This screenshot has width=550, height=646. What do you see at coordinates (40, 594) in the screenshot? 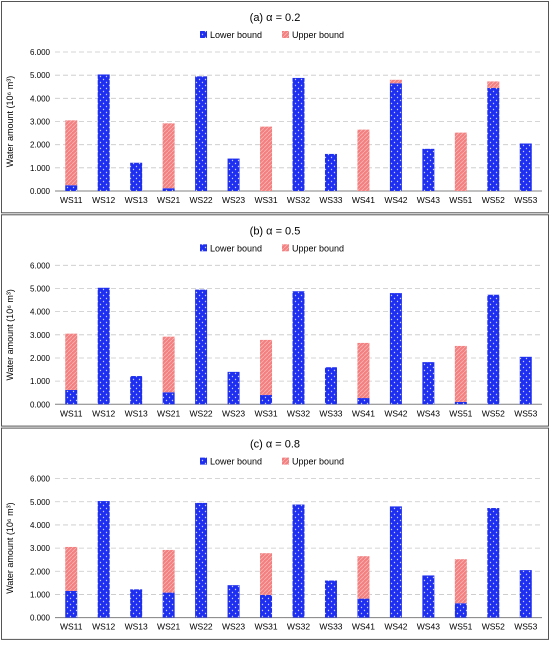
I see `y-tick-label: 1.000` at bounding box center [40, 594].